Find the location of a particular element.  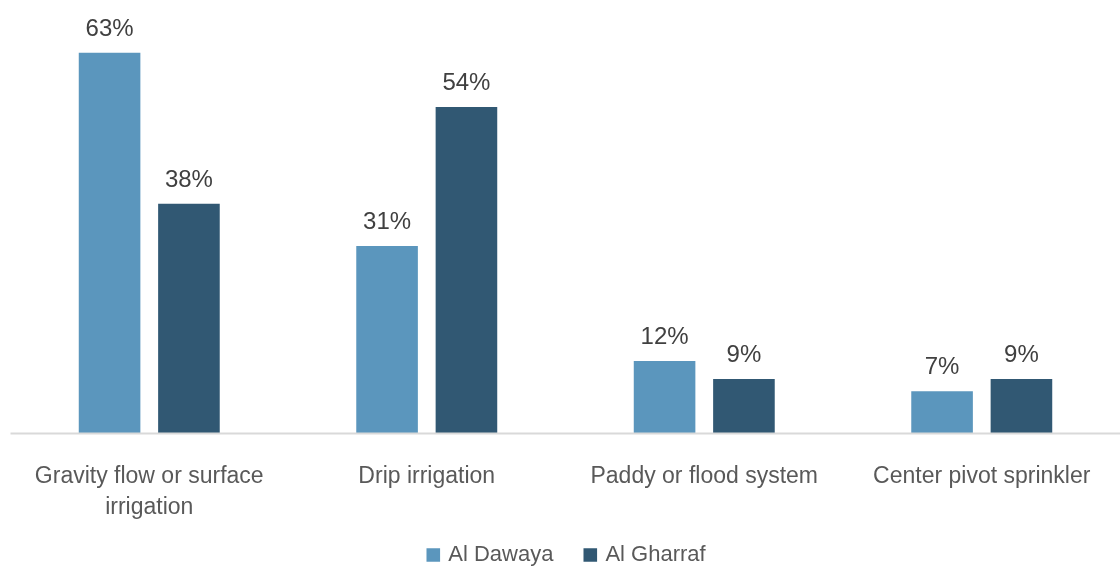

legend-label: Al Gharraf is located at coordinates (655, 554).